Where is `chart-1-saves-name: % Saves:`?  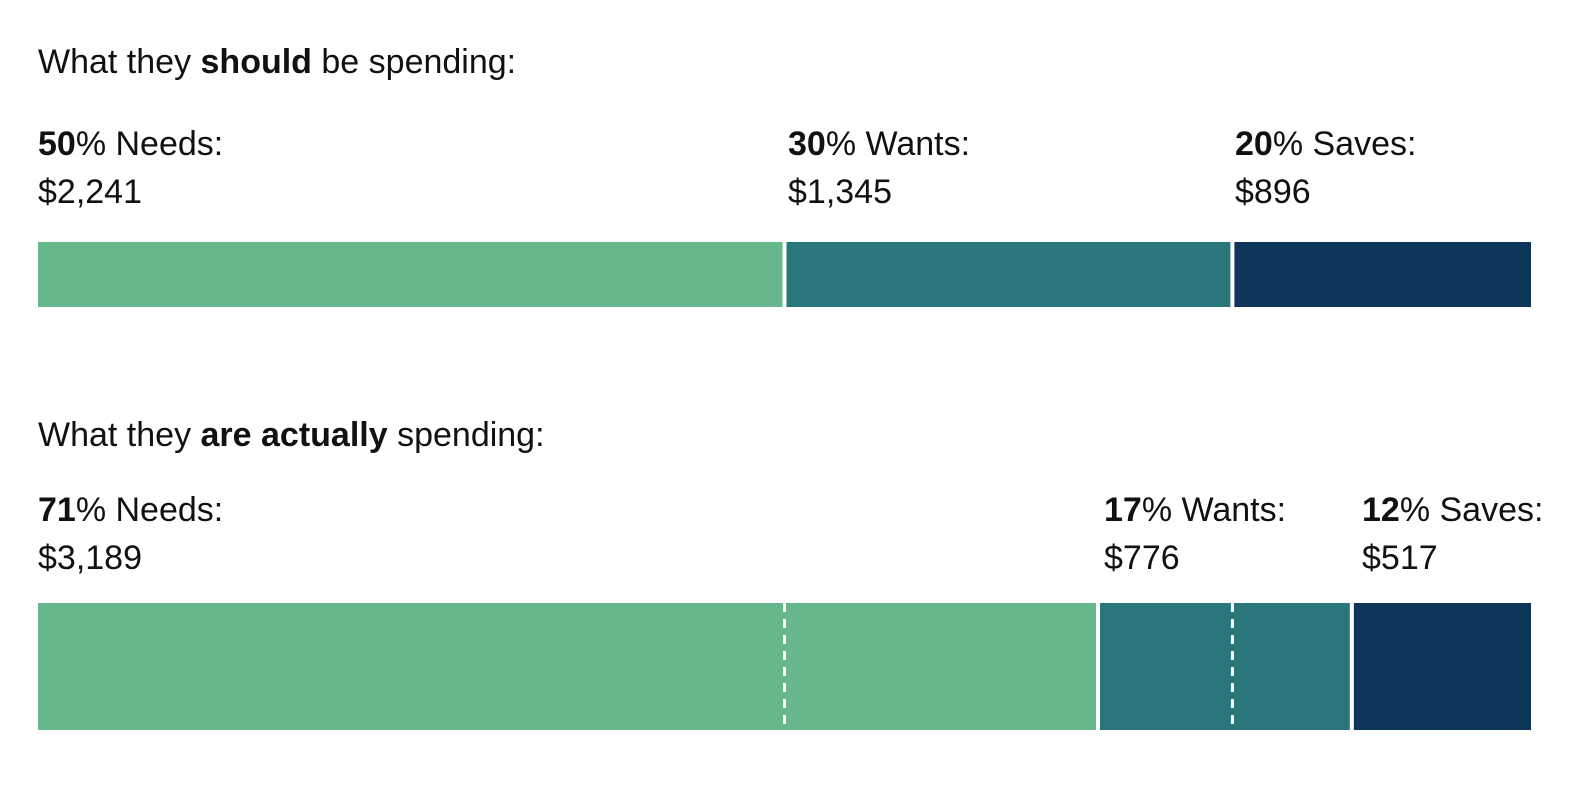 chart-1-saves-name: % Saves: is located at coordinates (1344, 144).